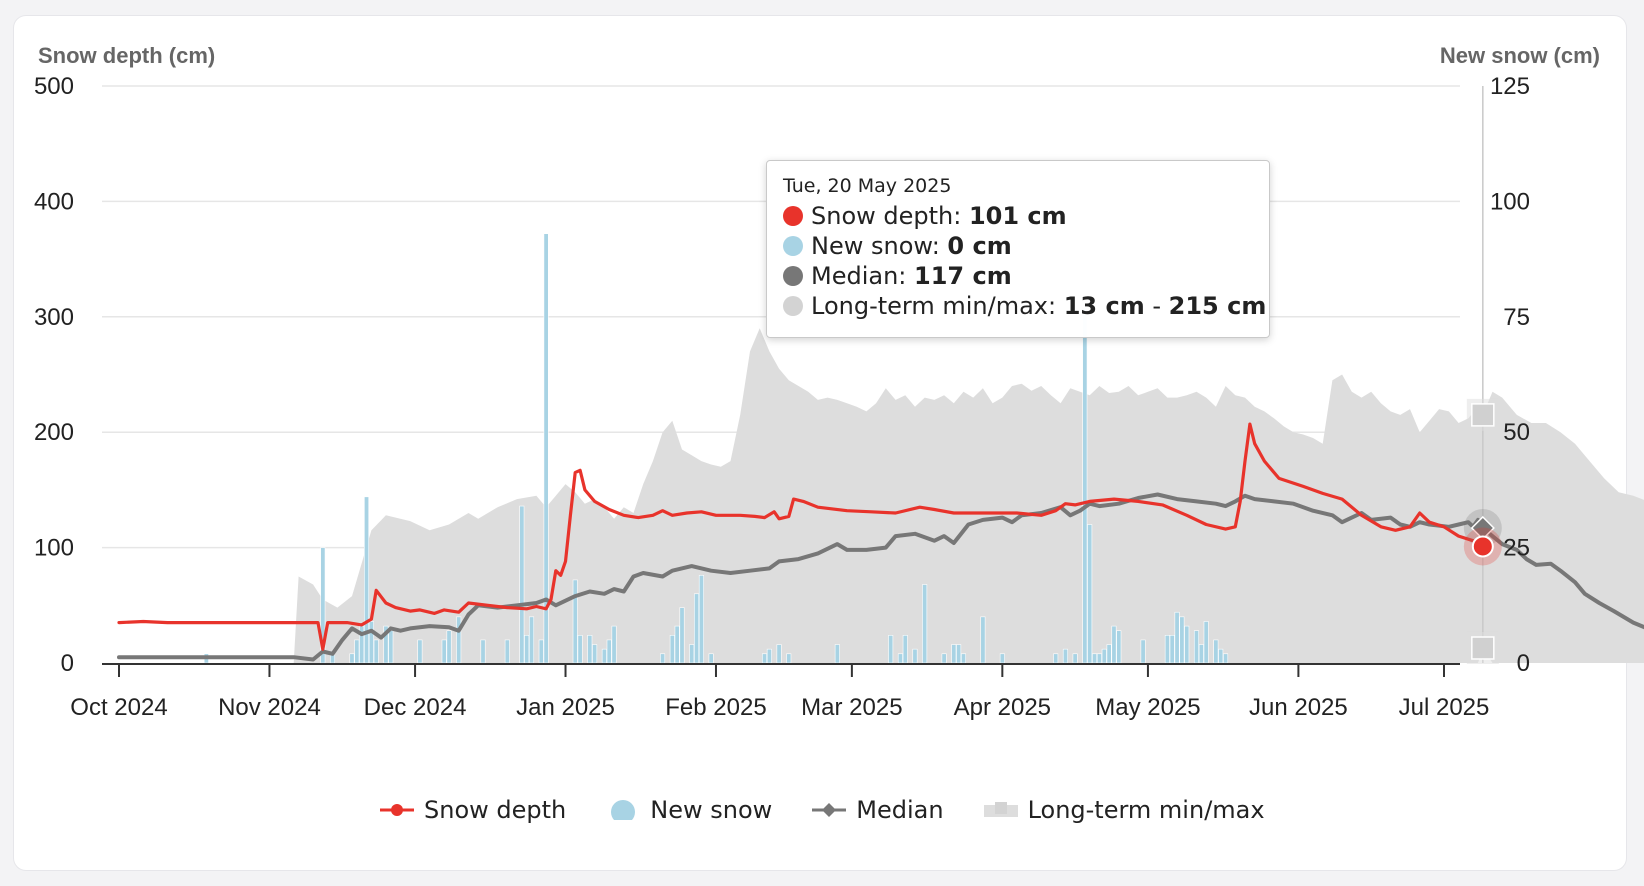  Describe the element at coordinates (851, 707) in the screenshot. I see `x-tick-label: Mar 2025` at that location.